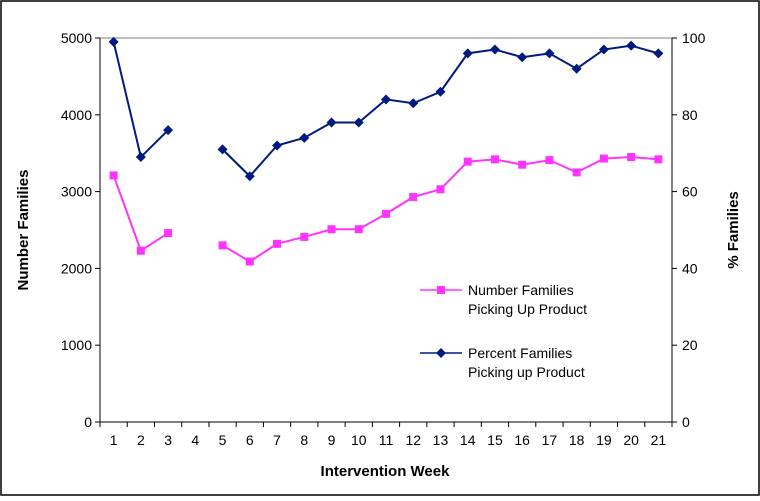  I want to click on y2-tick-label: 60, so click(690, 192).